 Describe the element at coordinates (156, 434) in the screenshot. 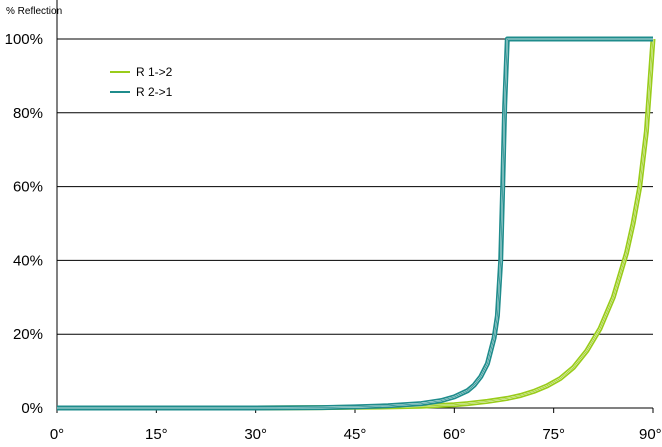

I see `x-tick-label: 15°` at that location.